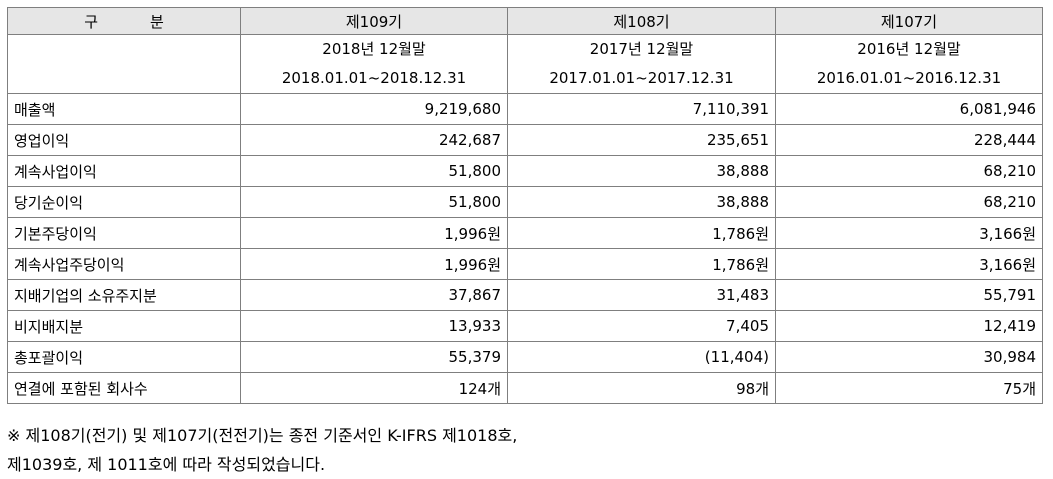 The height and width of the screenshot is (479, 1053). Describe the element at coordinates (909, 140) in the screenshot. I see `row-value: 228,444` at that location.